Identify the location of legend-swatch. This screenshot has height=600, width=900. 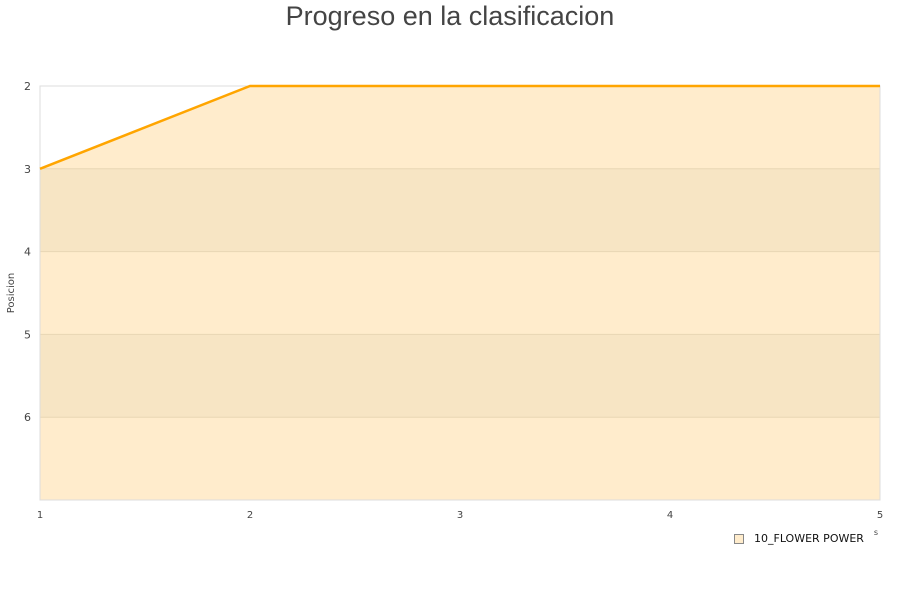
(739, 538).